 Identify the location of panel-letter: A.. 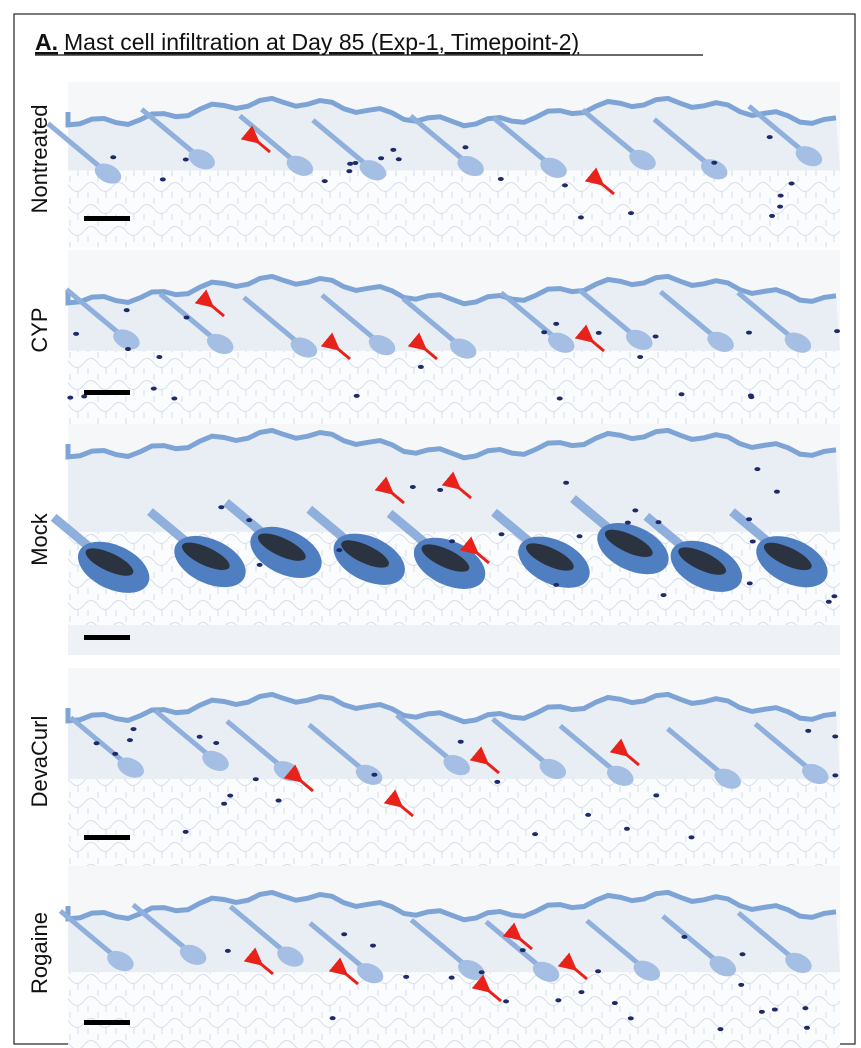
(46, 42).